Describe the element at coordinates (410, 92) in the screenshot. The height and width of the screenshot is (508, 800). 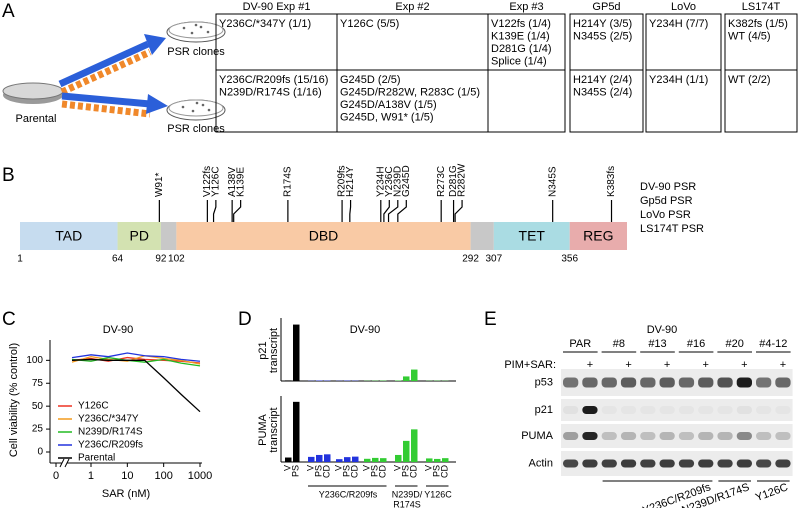
I see `cell-text: G245D/R282W, R283C (1/5)` at that location.